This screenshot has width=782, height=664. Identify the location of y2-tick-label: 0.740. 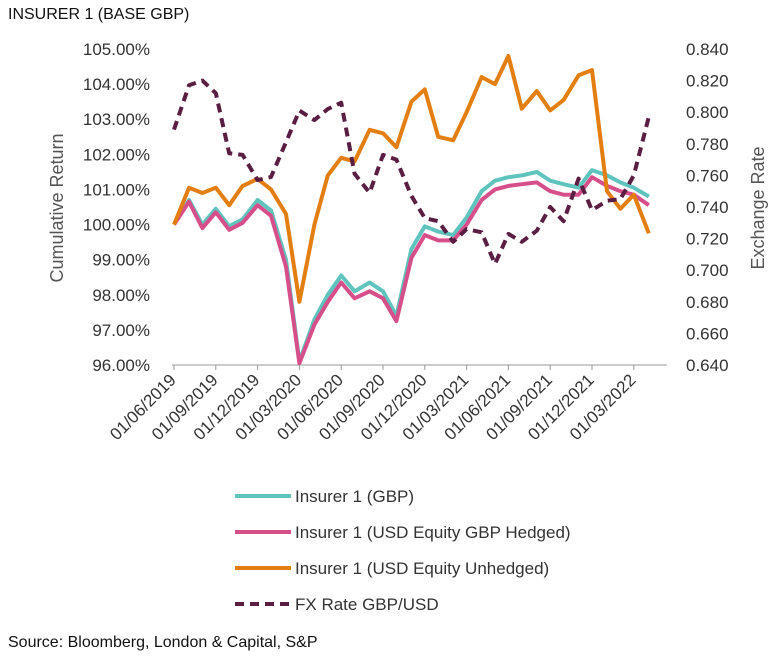
(707, 207).